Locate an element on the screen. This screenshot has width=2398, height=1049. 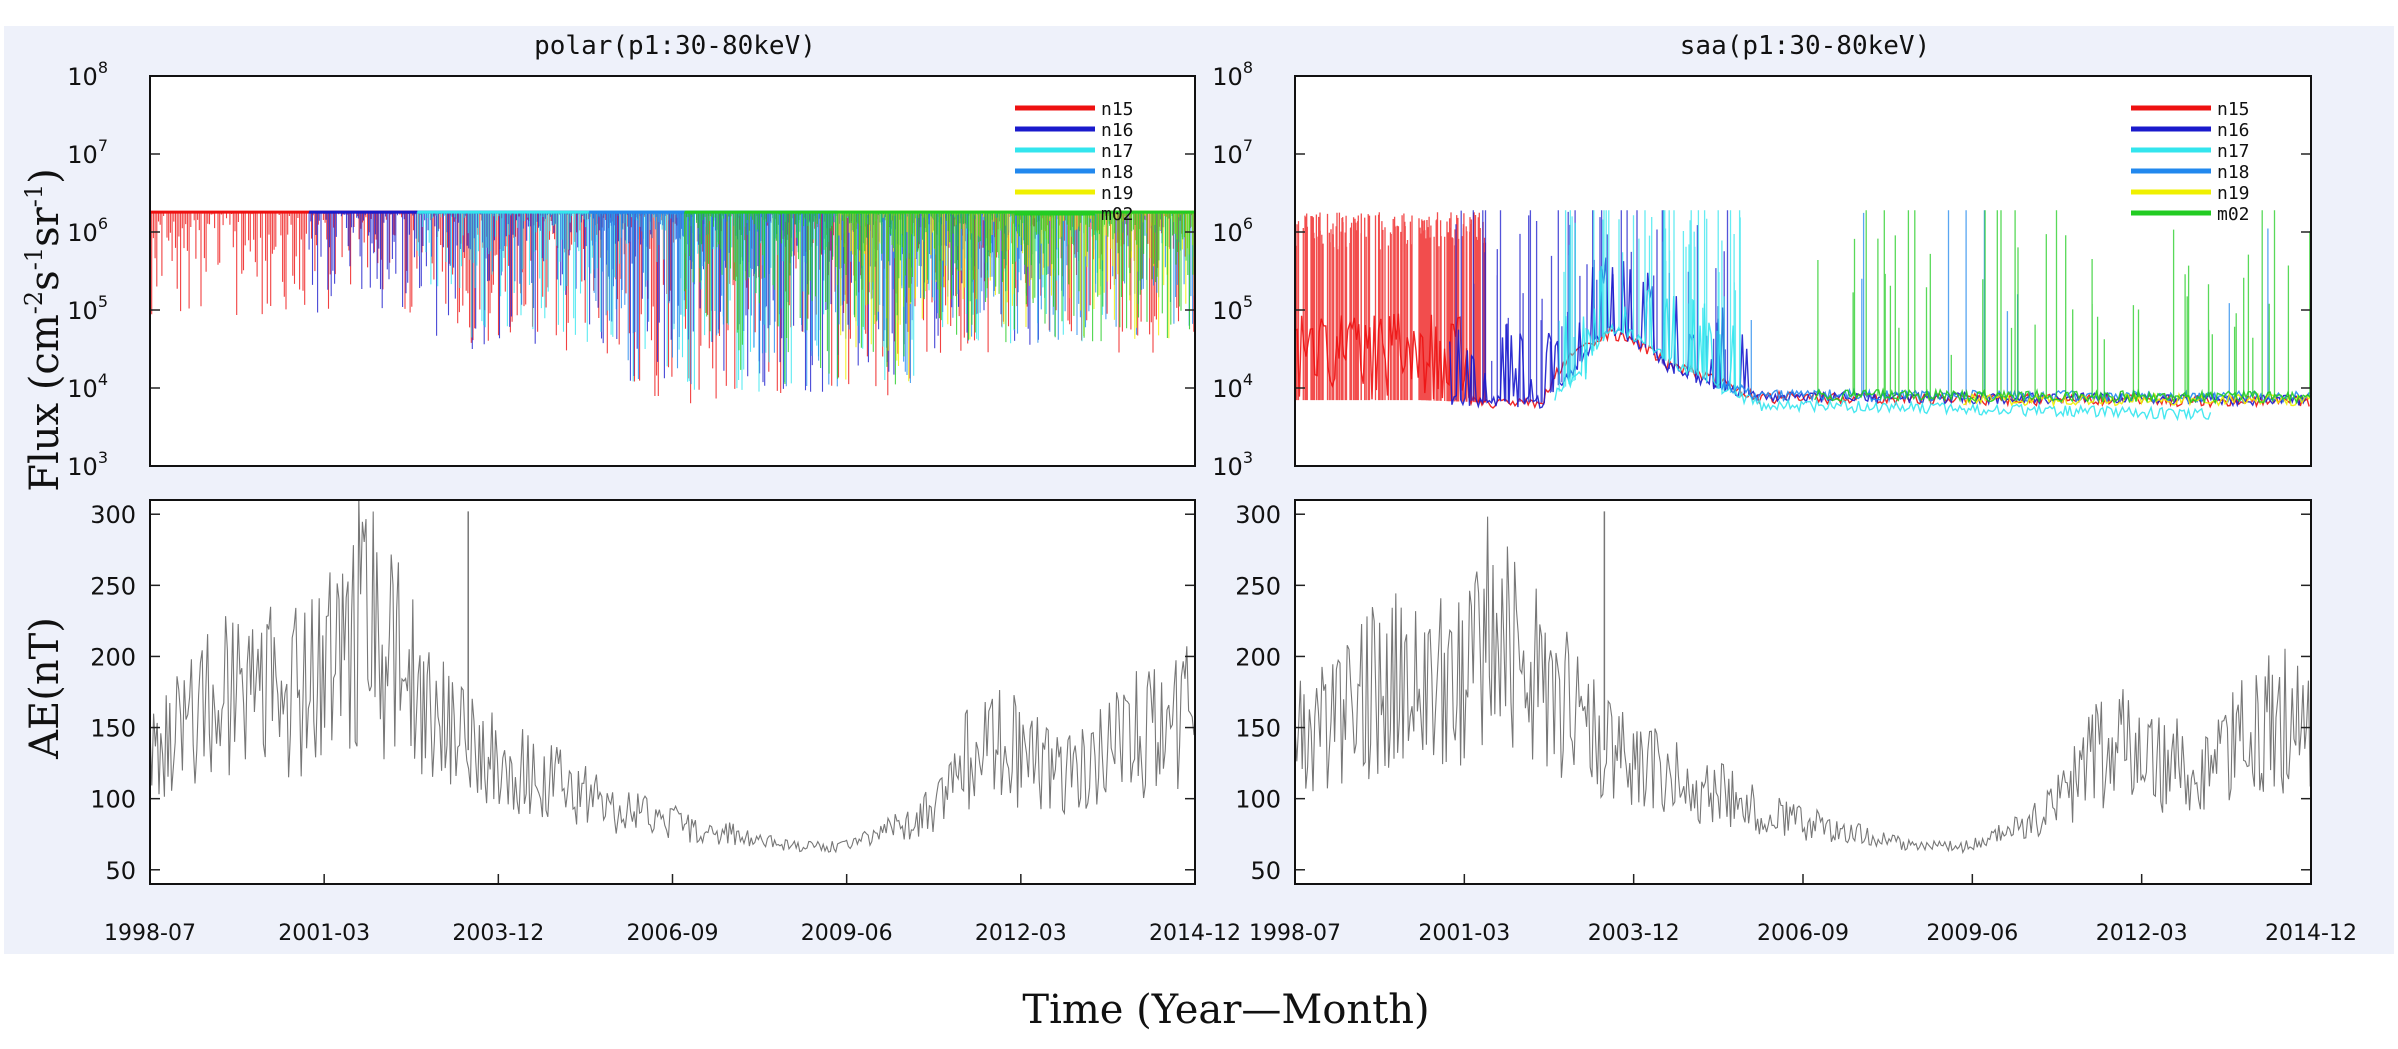
series-n15-spikes is located at coordinates (1391, 307).